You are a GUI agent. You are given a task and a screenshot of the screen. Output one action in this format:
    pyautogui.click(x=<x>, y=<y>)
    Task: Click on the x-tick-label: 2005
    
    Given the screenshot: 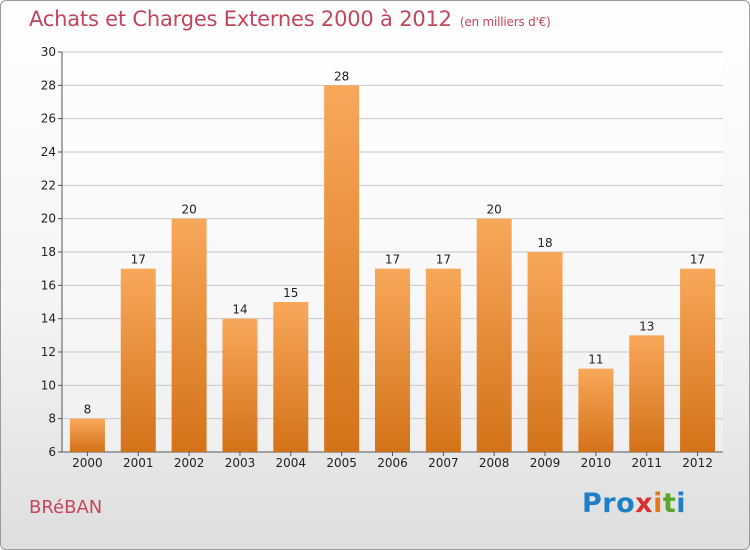 What is the action you would take?
    pyautogui.click(x=341, y=463)
    